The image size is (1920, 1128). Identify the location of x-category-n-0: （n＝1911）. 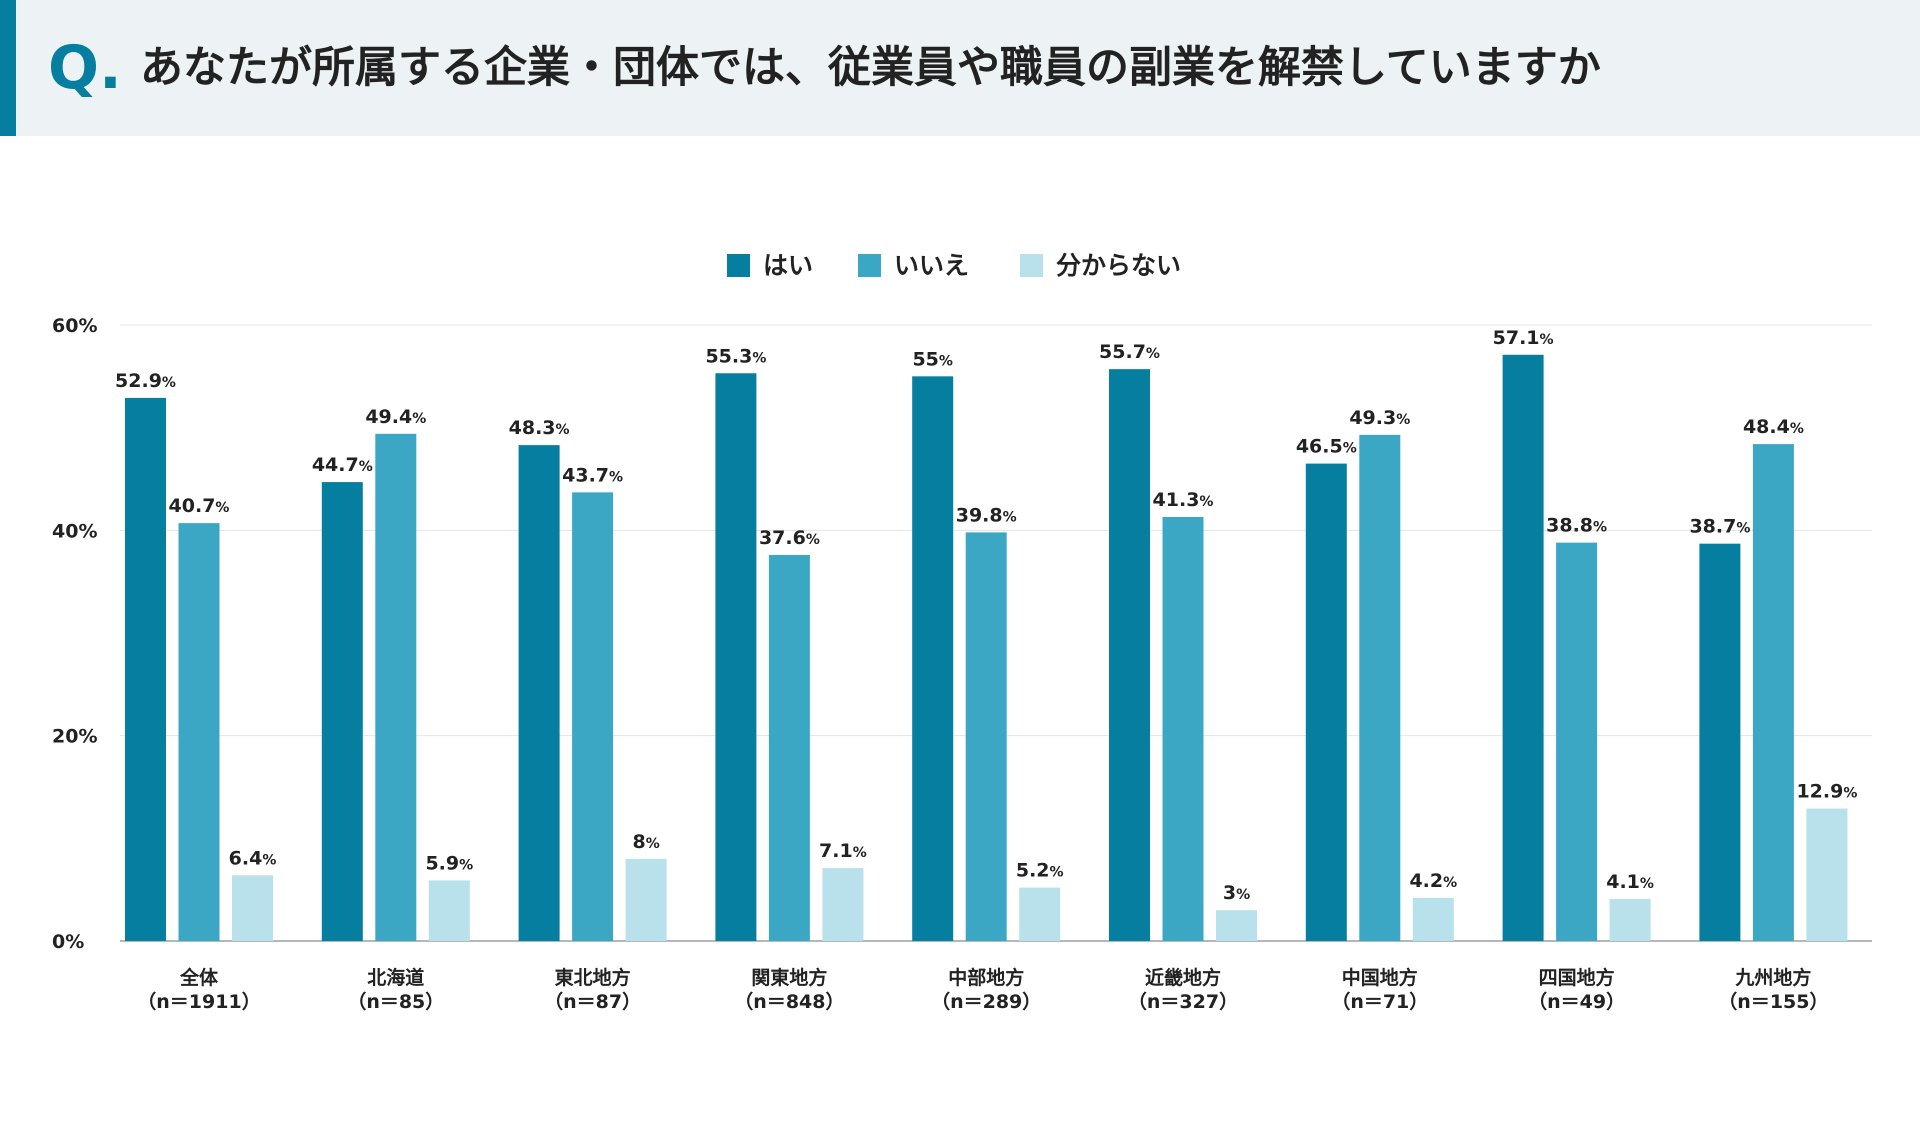
(198, 1001).